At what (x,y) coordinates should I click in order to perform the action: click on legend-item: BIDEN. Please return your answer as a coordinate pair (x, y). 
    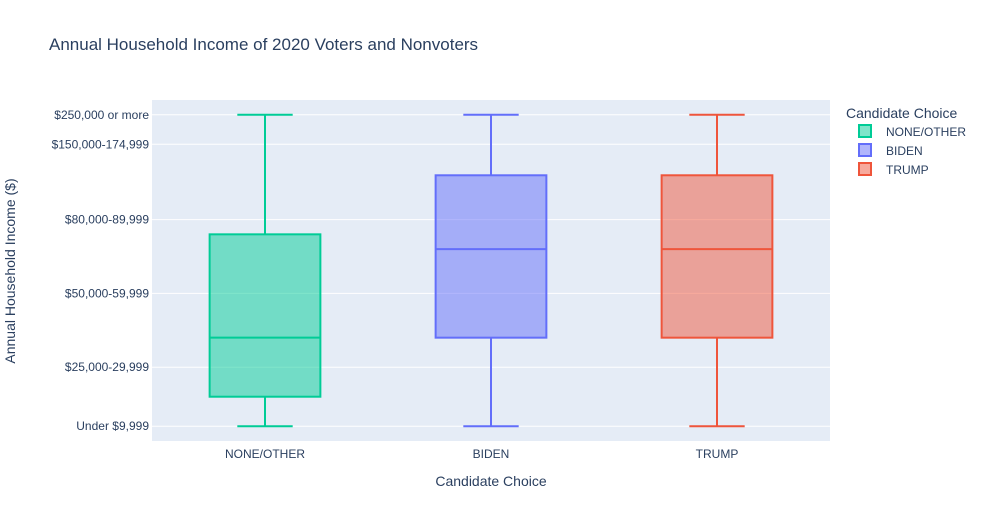
    Looking at the image, I should click on (890, 150).